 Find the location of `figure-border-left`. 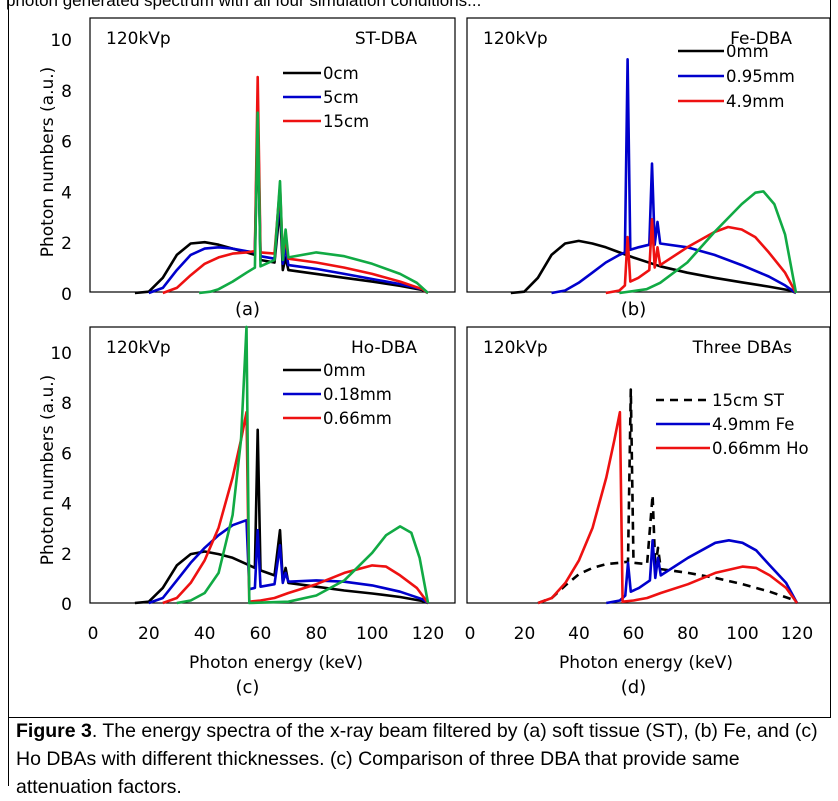

figure-border-left is located at coordinates (8, 393).